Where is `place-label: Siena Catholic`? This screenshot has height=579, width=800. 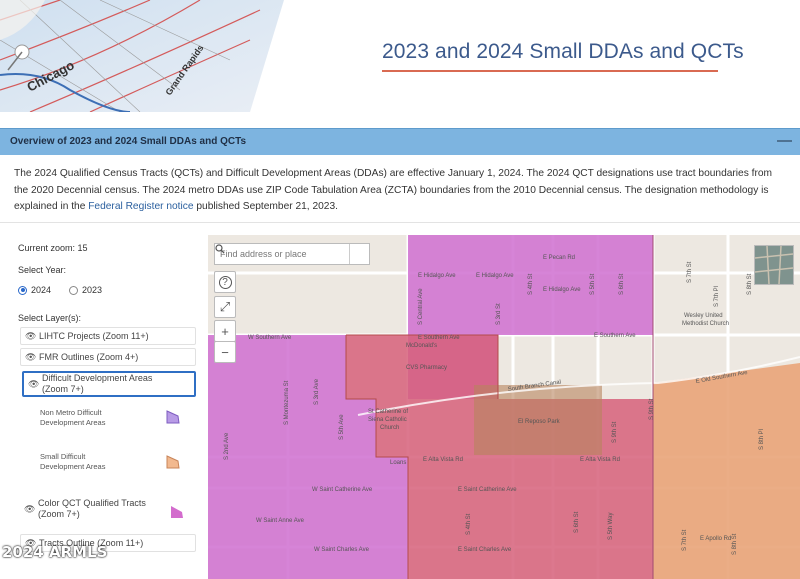
place-label: Siena Catholic is located at coordinates (387, 420).